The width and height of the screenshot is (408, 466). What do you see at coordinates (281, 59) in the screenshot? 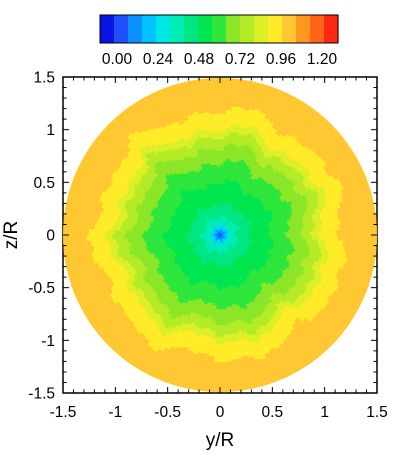
I see `colorbar-tick-label: 0.96` at bounding box center [281, 59].